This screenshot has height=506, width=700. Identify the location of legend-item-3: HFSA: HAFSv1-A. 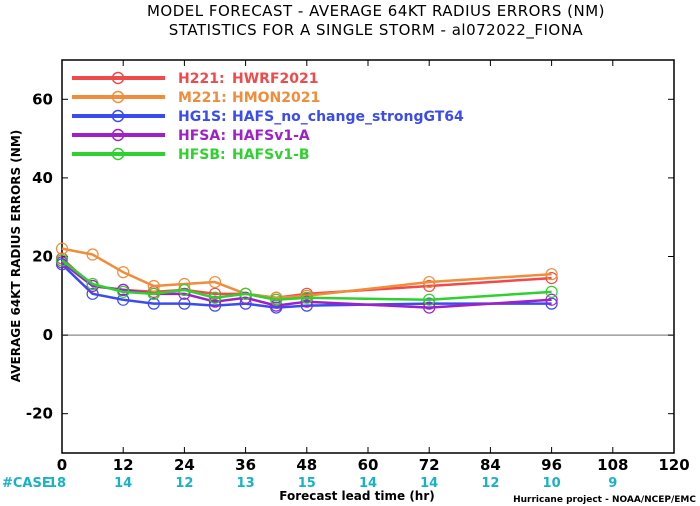
(191, 136).